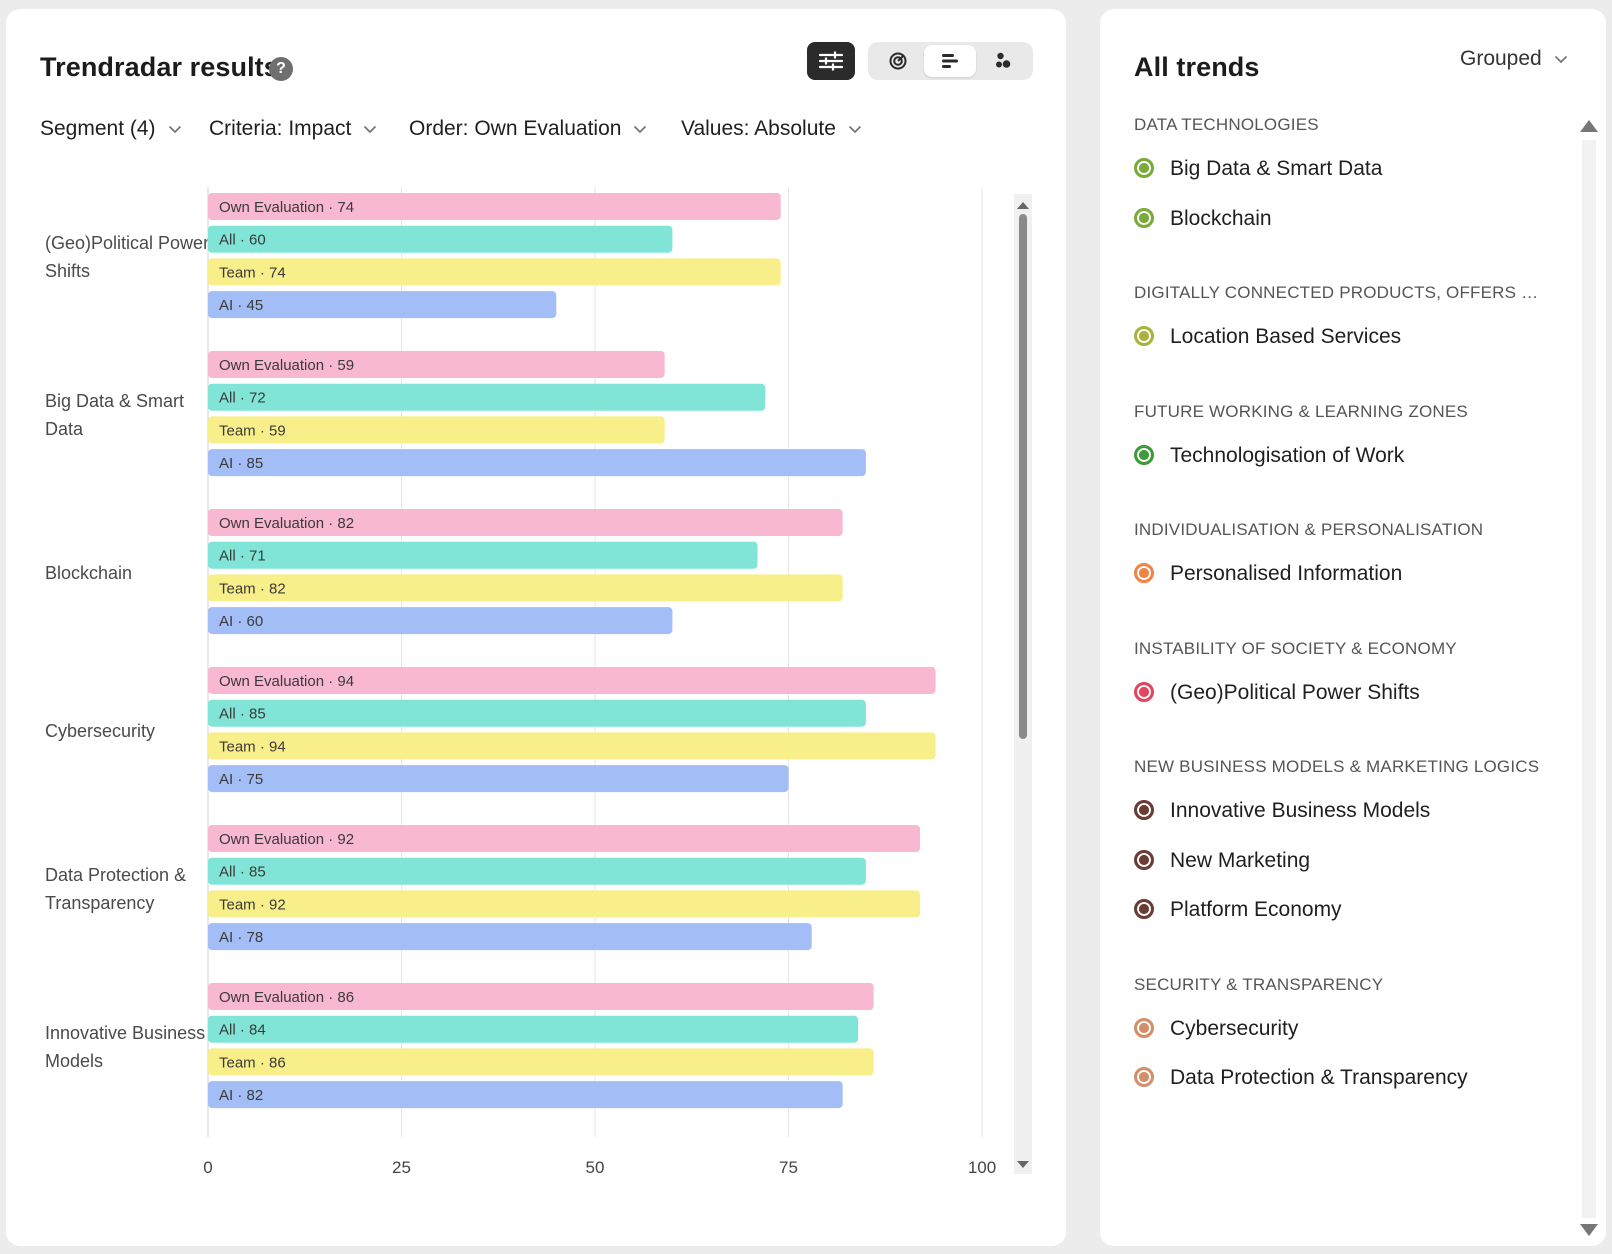  I want to click on trend-item: Blockchain, so click(1203, 219).